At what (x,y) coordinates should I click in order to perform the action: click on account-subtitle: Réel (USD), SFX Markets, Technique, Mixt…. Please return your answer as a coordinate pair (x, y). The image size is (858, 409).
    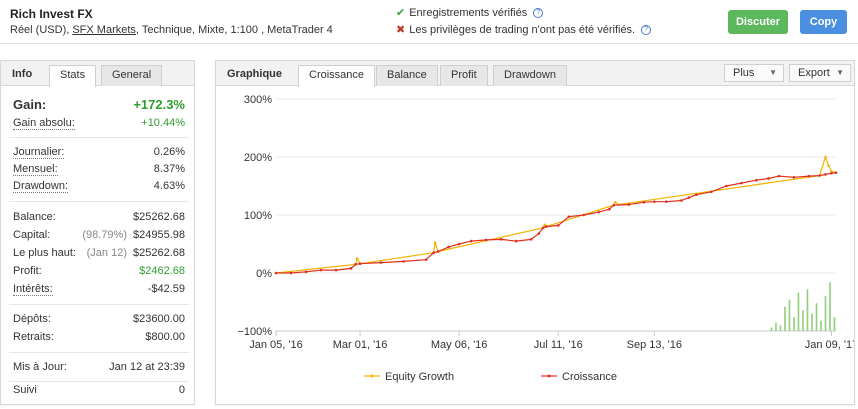
    Looking at the image, I should click on (171, 30).